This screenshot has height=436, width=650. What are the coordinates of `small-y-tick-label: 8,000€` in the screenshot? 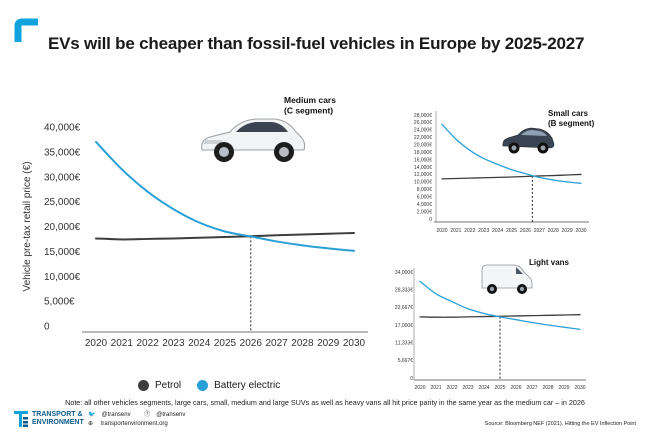 It's located at (425, 190).